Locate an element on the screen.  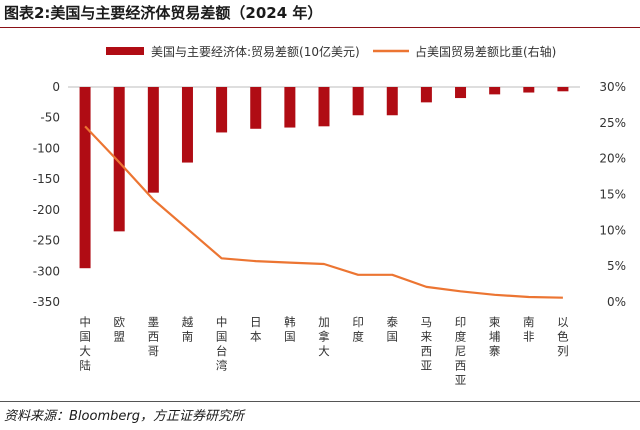
source-rule is located at coordinates (320, 401).